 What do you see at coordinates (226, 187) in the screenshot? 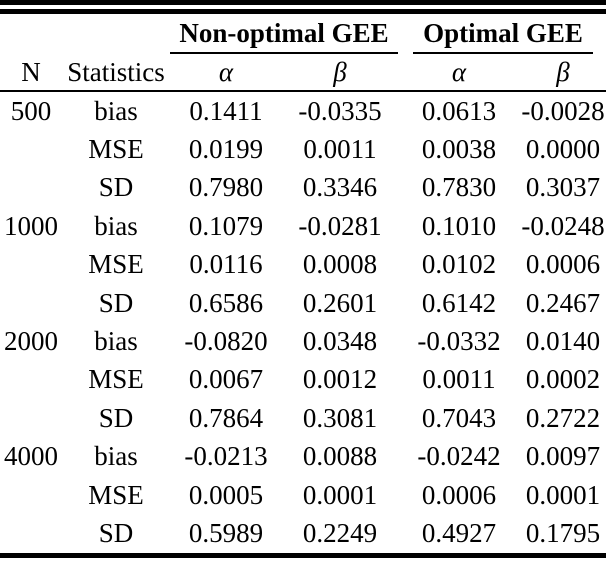
I see `cell-alpha-nonoptimal: 0.7980` at bounding box center [226, 187].